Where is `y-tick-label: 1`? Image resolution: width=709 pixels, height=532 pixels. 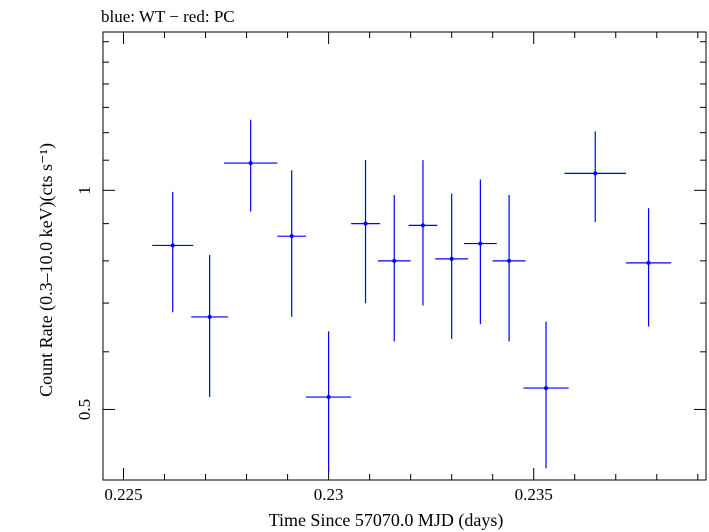 y-tick-label: 1 is located at coordinates (84, 190).